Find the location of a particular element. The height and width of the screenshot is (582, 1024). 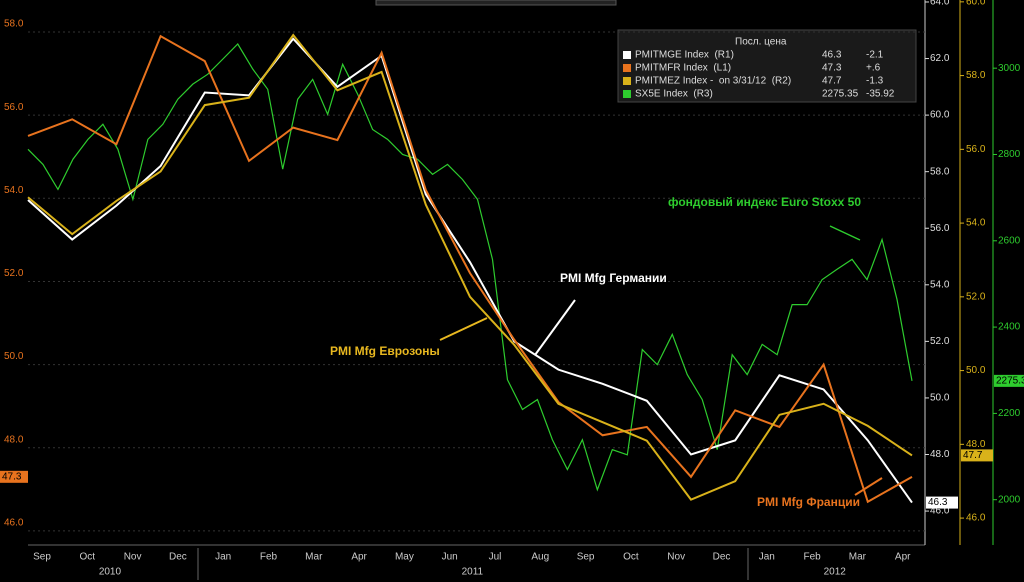

legend-last: 2275.35 is located at coordinates (840, 94).